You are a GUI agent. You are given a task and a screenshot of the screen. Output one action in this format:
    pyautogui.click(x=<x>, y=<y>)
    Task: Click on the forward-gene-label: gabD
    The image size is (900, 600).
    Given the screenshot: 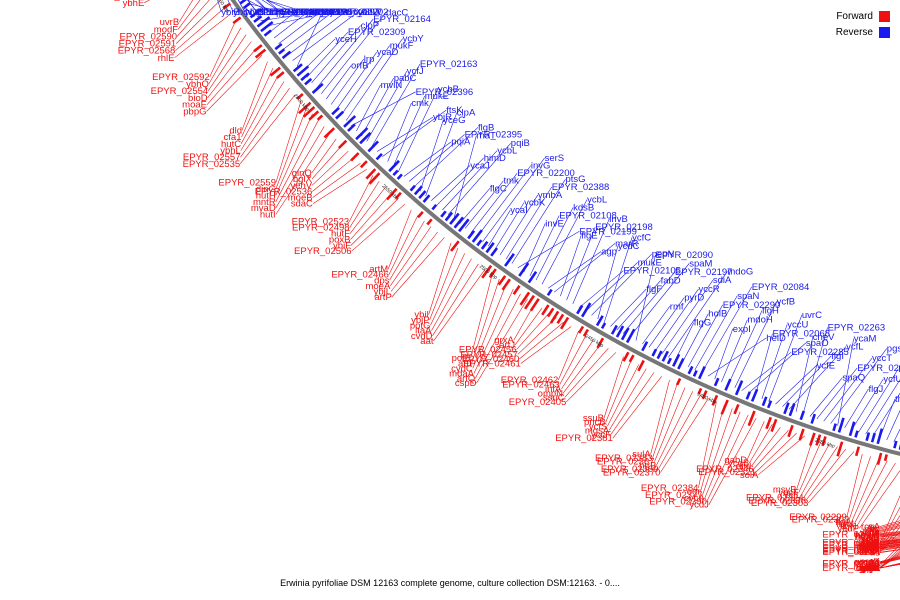 What is the action you would take?
    pyautogui.click(x=735, y=460)
    